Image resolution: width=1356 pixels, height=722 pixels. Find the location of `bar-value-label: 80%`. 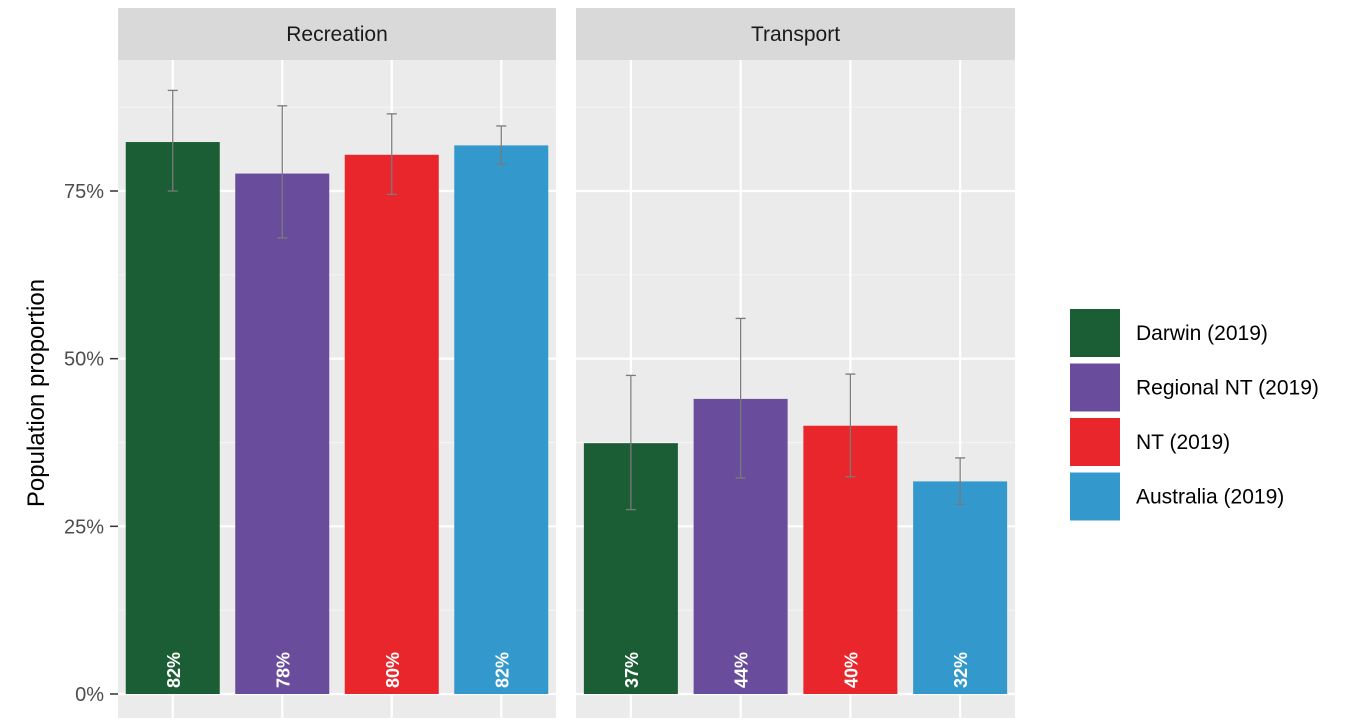

bar-value-label: 80% is located at coordinates (393, 670).